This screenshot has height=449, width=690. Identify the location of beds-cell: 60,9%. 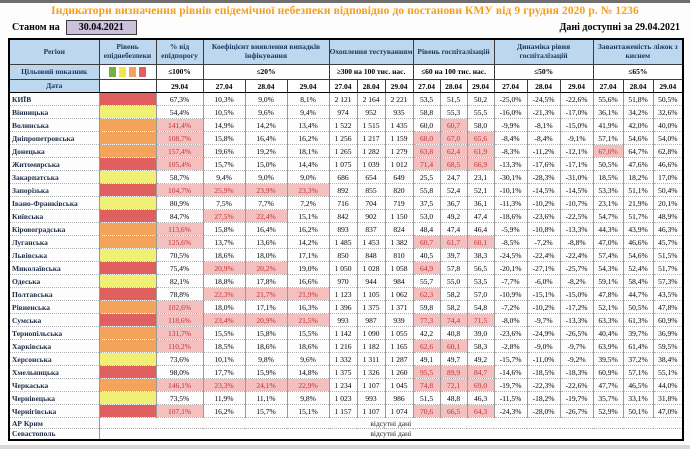
(668, 320).